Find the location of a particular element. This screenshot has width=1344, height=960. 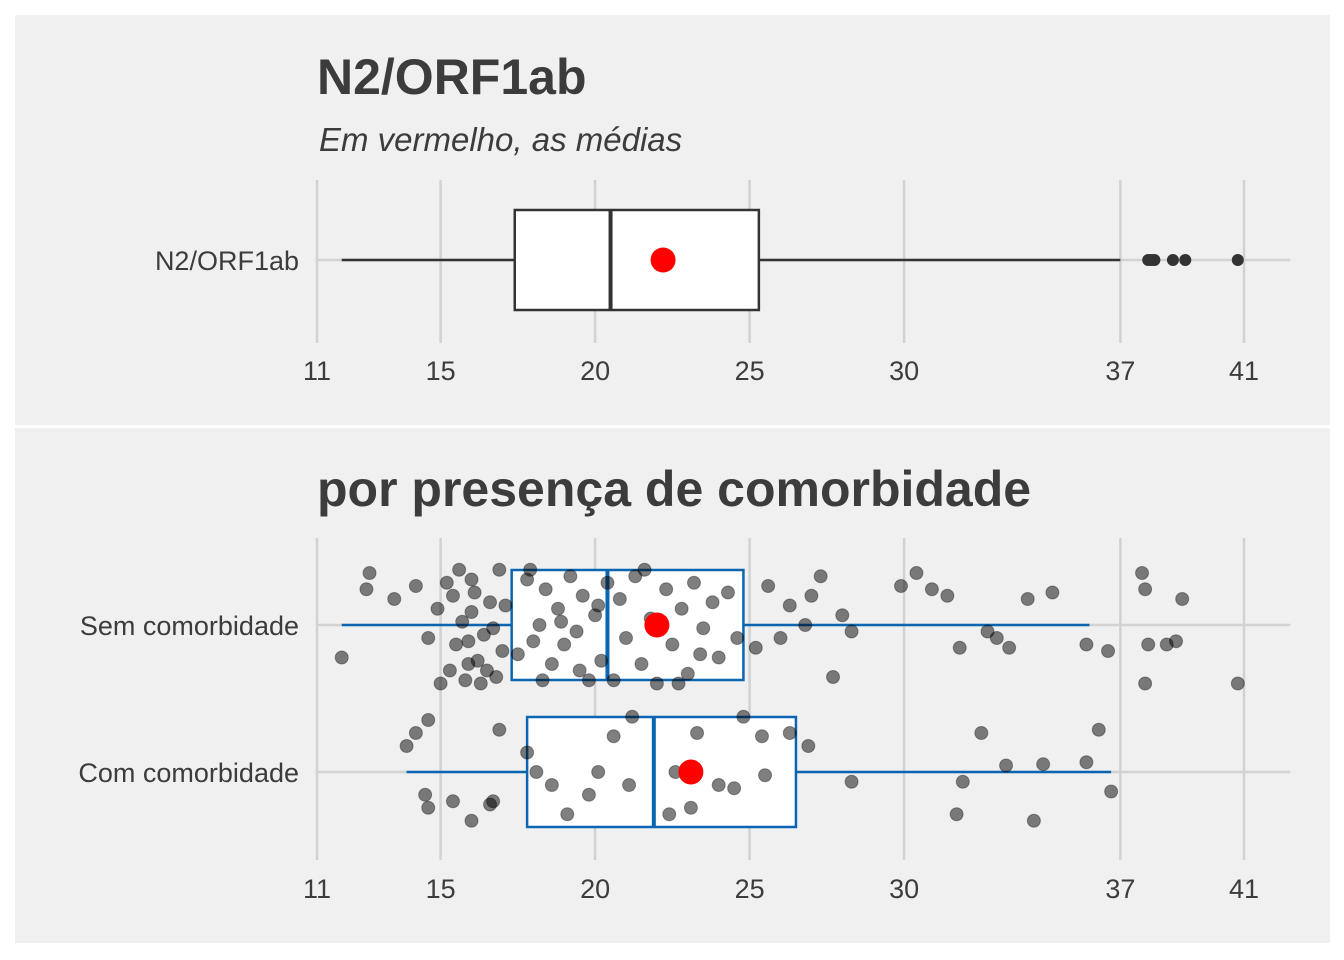

x-tick-label: 41 is located at coordinates (1244, 889).